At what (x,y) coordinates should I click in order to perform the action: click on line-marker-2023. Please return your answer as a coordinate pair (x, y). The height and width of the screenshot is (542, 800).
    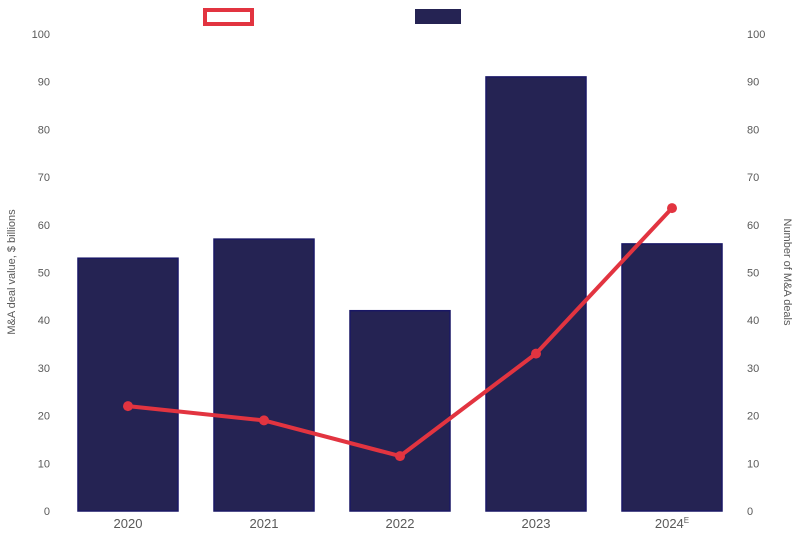
    Looking at the image, I should click on (536, 353).